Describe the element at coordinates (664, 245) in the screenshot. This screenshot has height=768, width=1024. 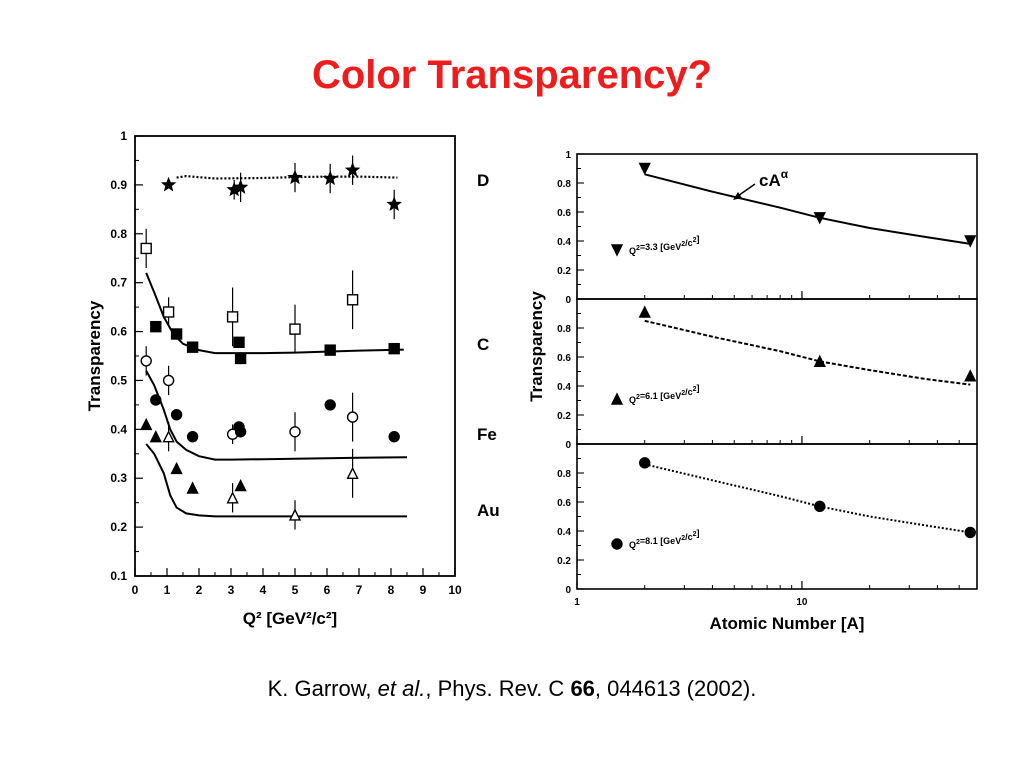
I see `legend-text: Q2=3.3 [GeV2/c2]` at that location.